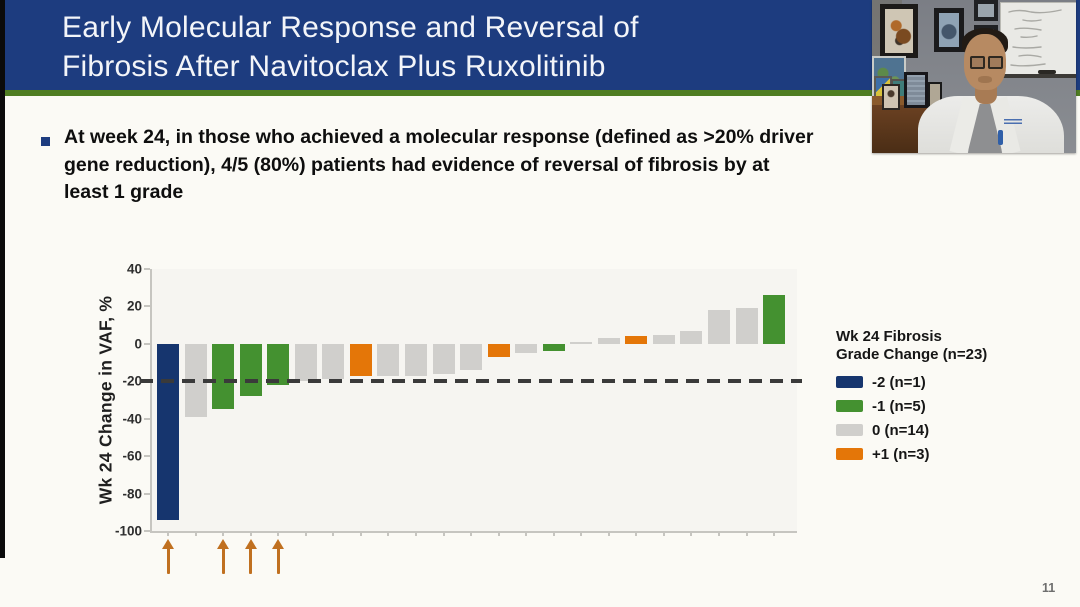 This screenshot has width=1080, height=607. Describe the element at coordinates (901, 430) in the screenshot. I see `legend-label: 0 (n=14)` at that location.